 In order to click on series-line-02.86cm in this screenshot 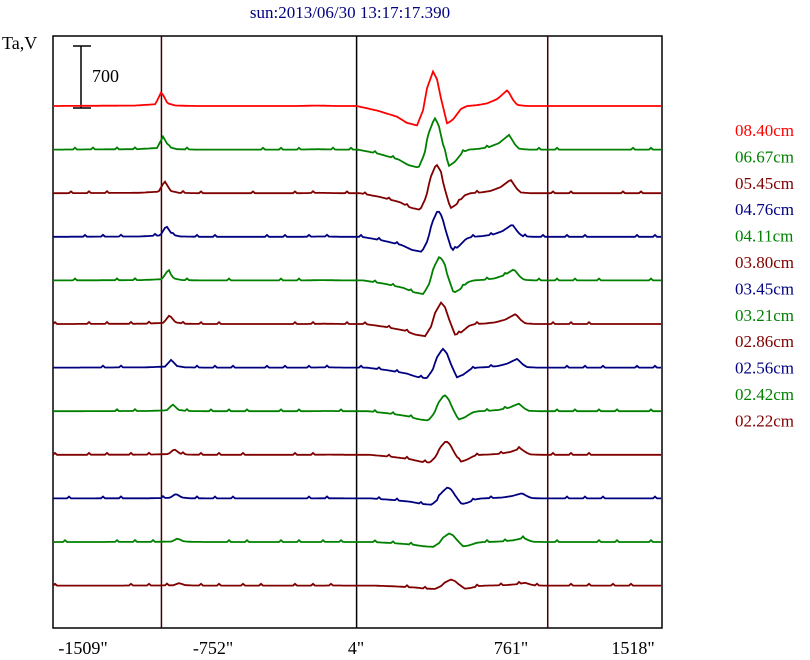, I will do `click(356, 452)`.